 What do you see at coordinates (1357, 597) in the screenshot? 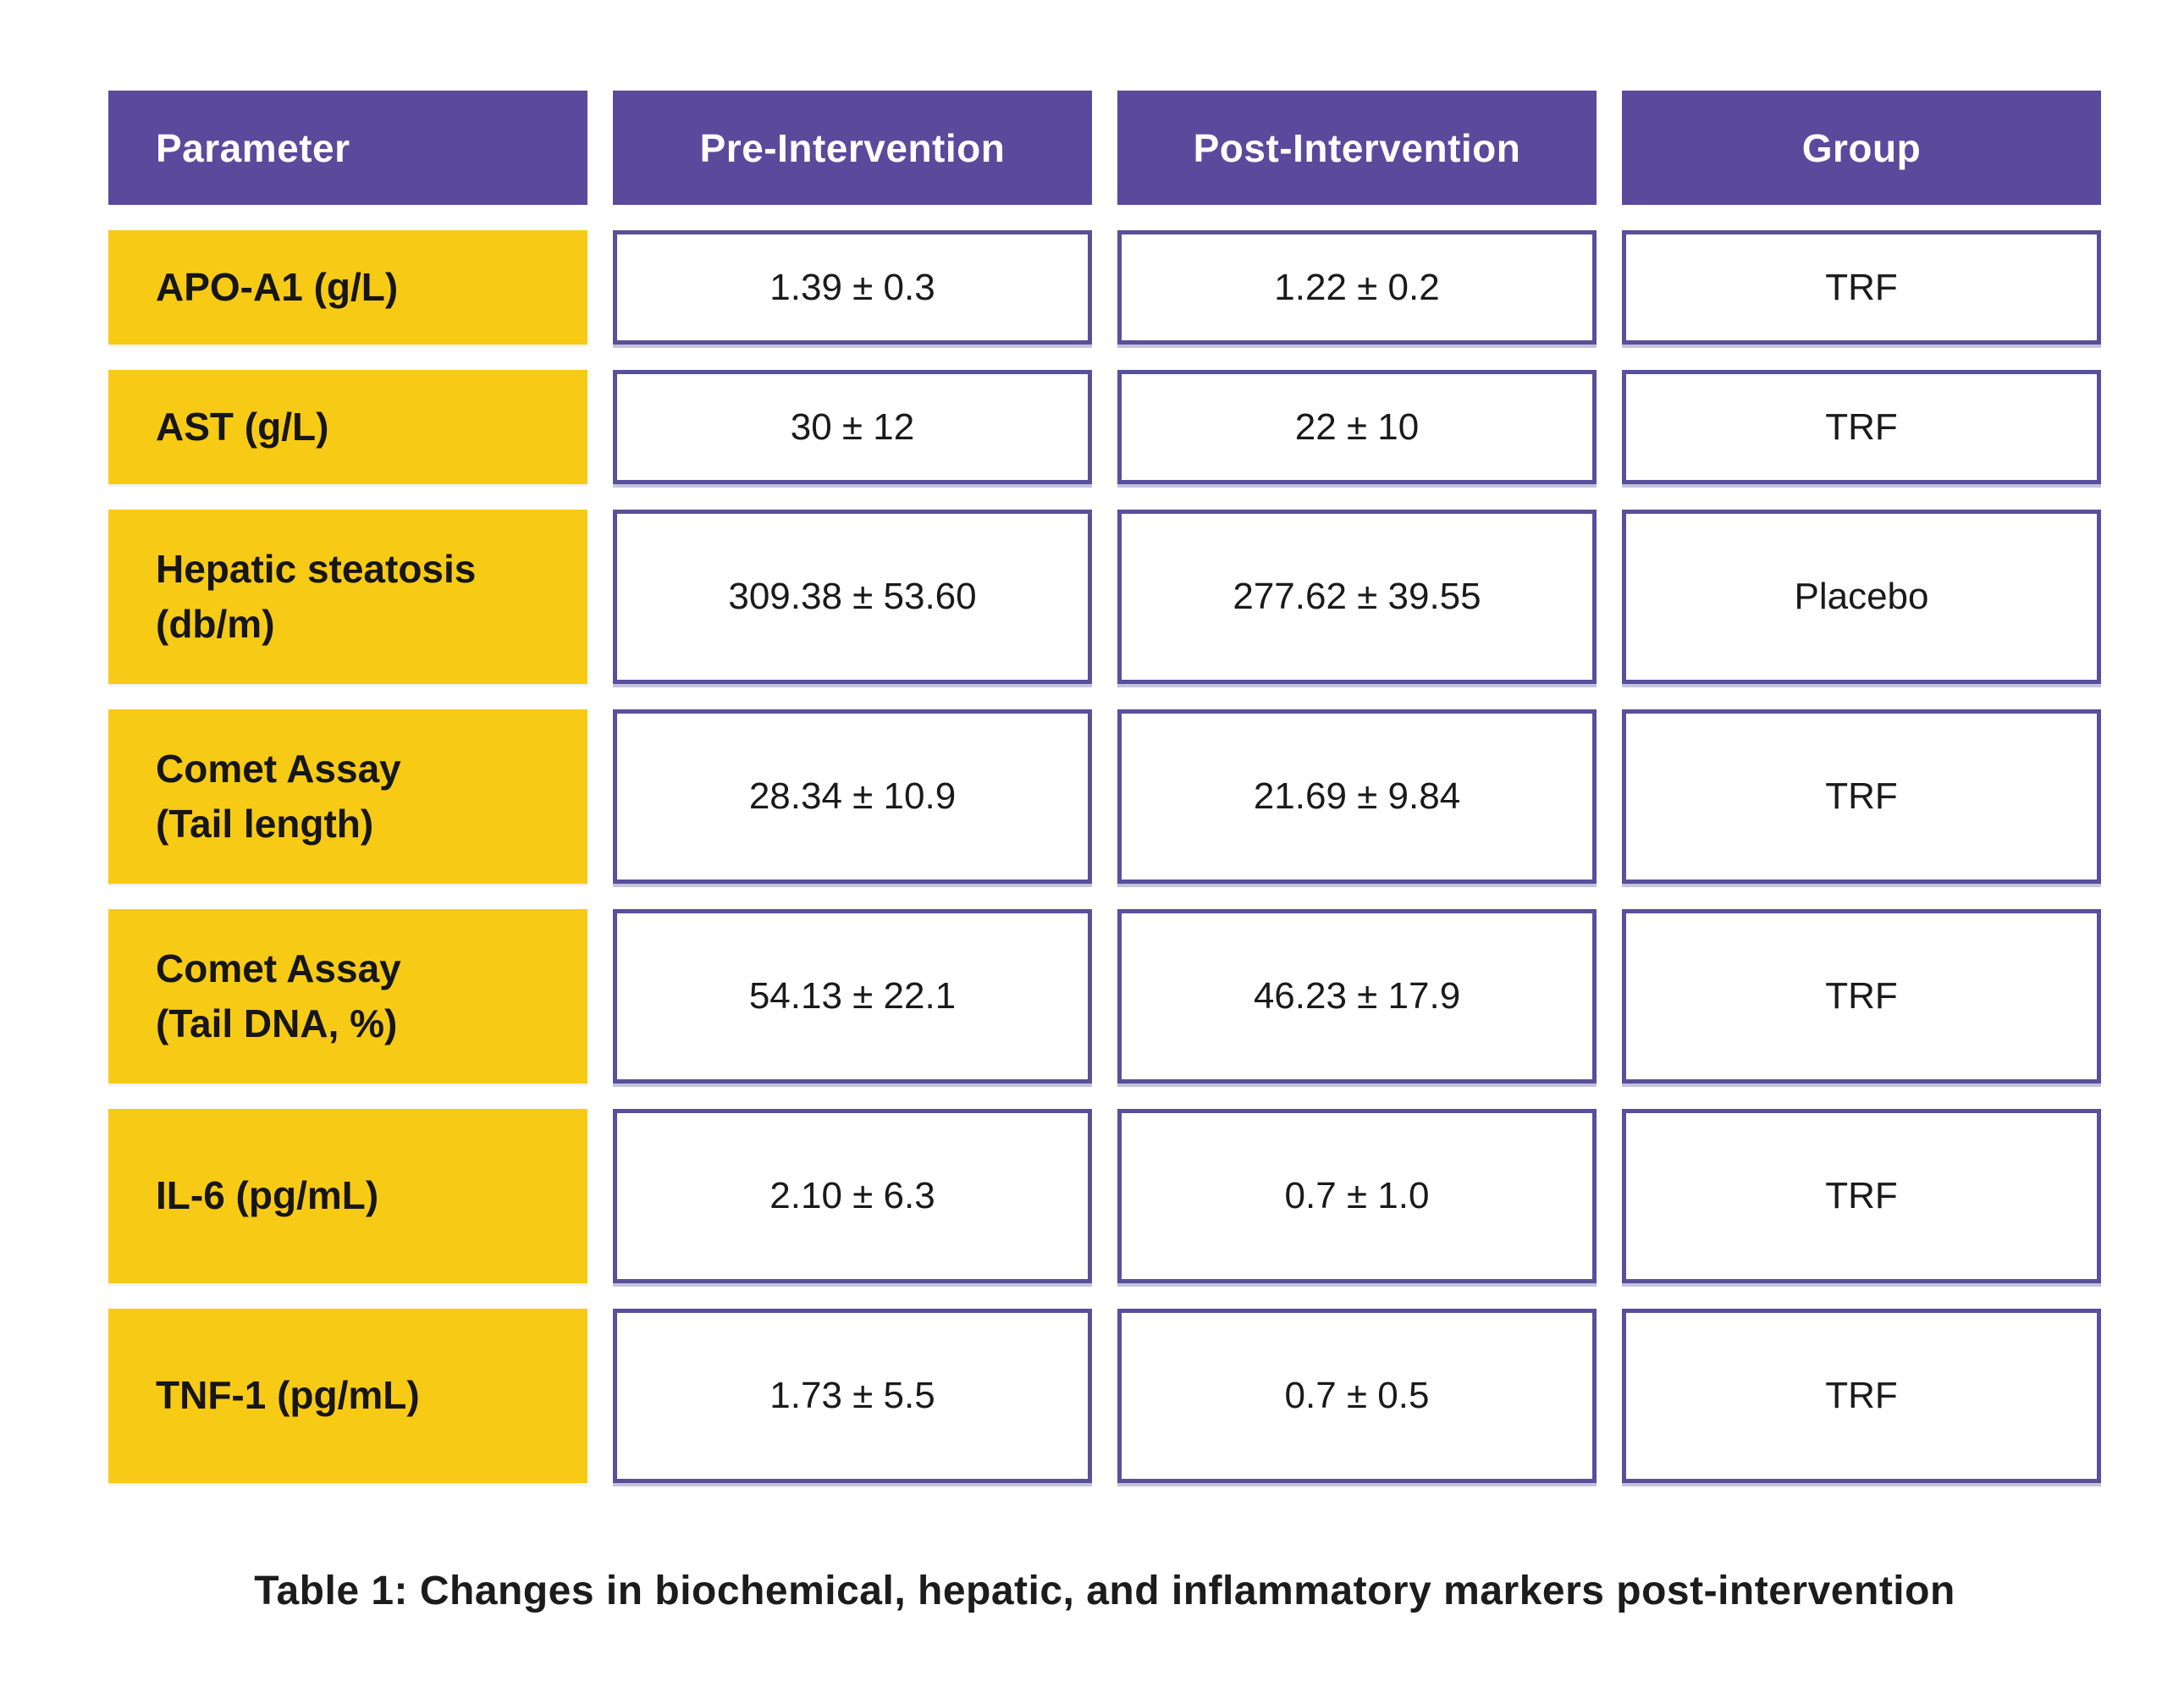
I see `post-value: 277.62 ± 39.55` at bounding box center [1357, 597].